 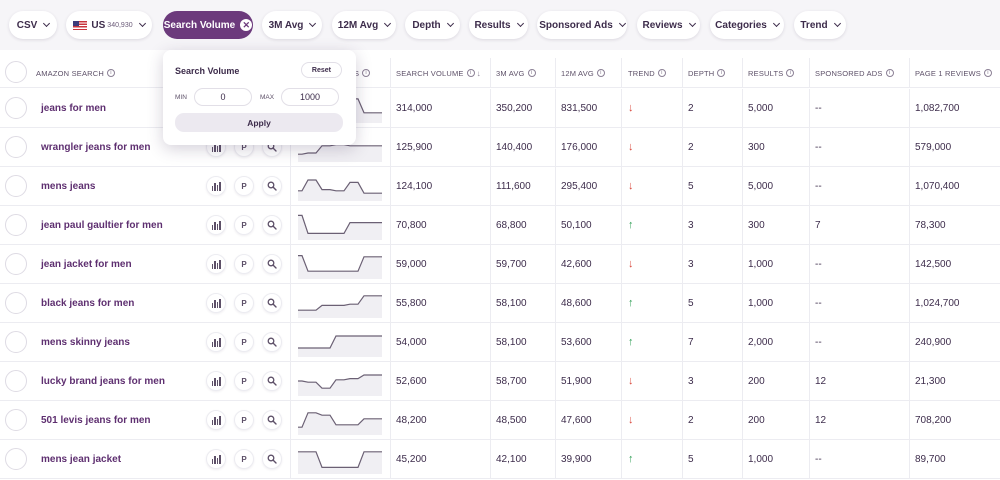 I want to click on keyword-link: mens skinny jeans, so click(x=85, y=342).